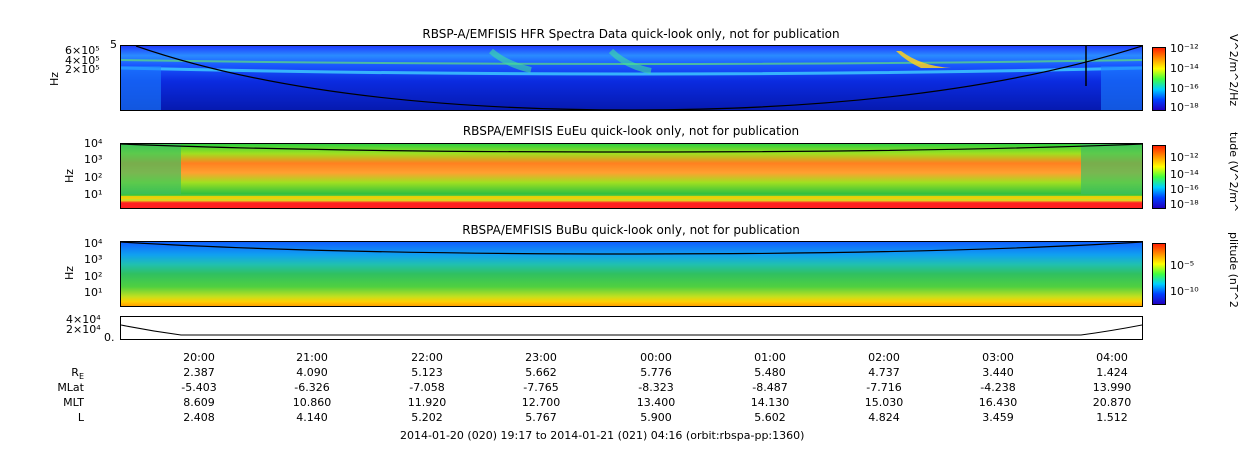  I want to click on p3-ytick-2: 10², so click(93, 276).